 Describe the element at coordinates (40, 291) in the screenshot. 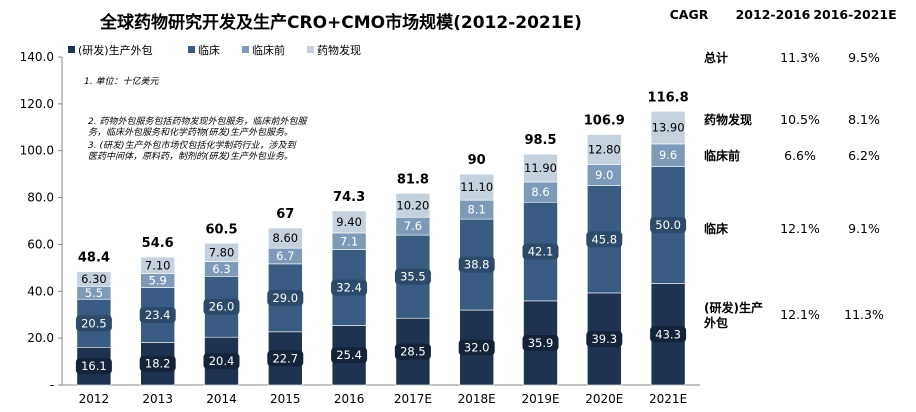

I see `y-tick-label: 40.0` at that location.